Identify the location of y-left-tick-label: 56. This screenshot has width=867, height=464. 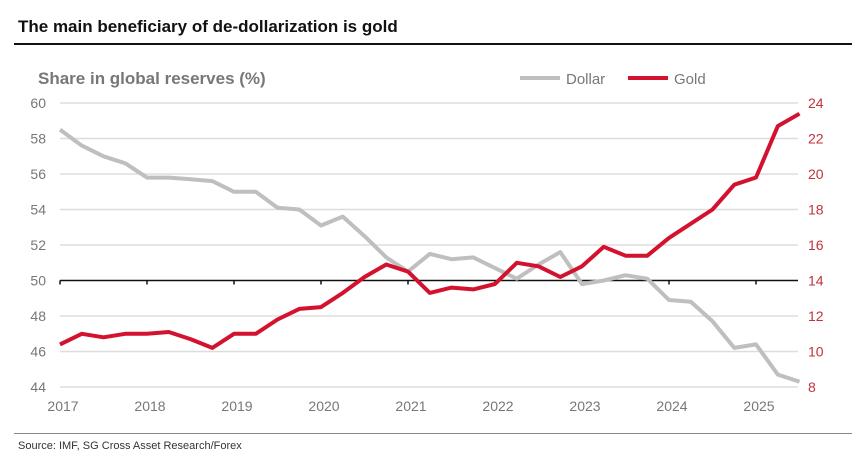
(38, 174).